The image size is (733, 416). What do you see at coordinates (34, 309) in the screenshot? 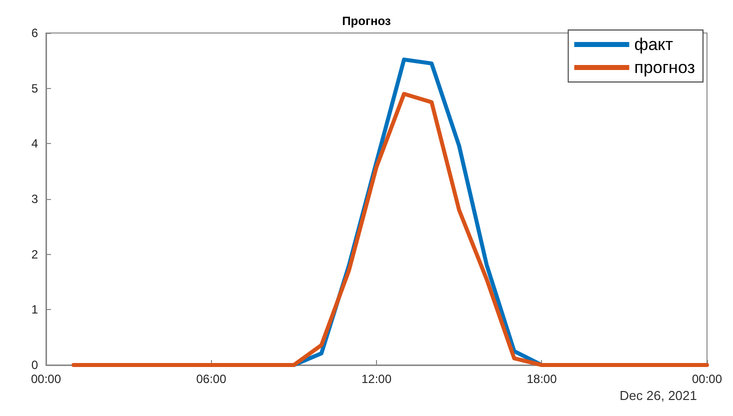
I see `y-tick-label: 1` at bounding box center [34, 309].